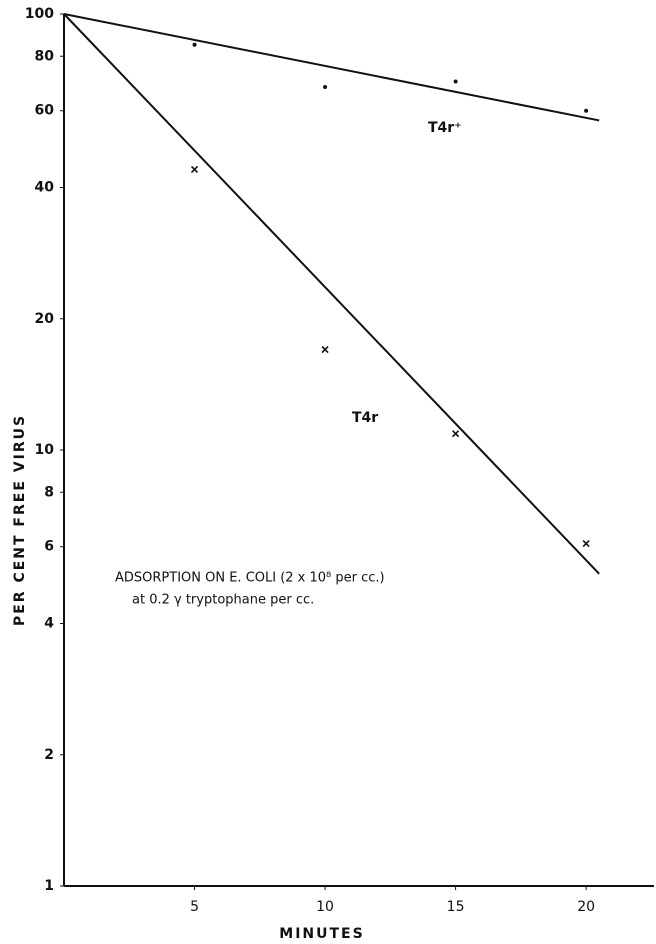  What do you see at coordinates (39, 14) in the screenshot?
I see `y-tick-label: 100` at bounding box center [39, 14].